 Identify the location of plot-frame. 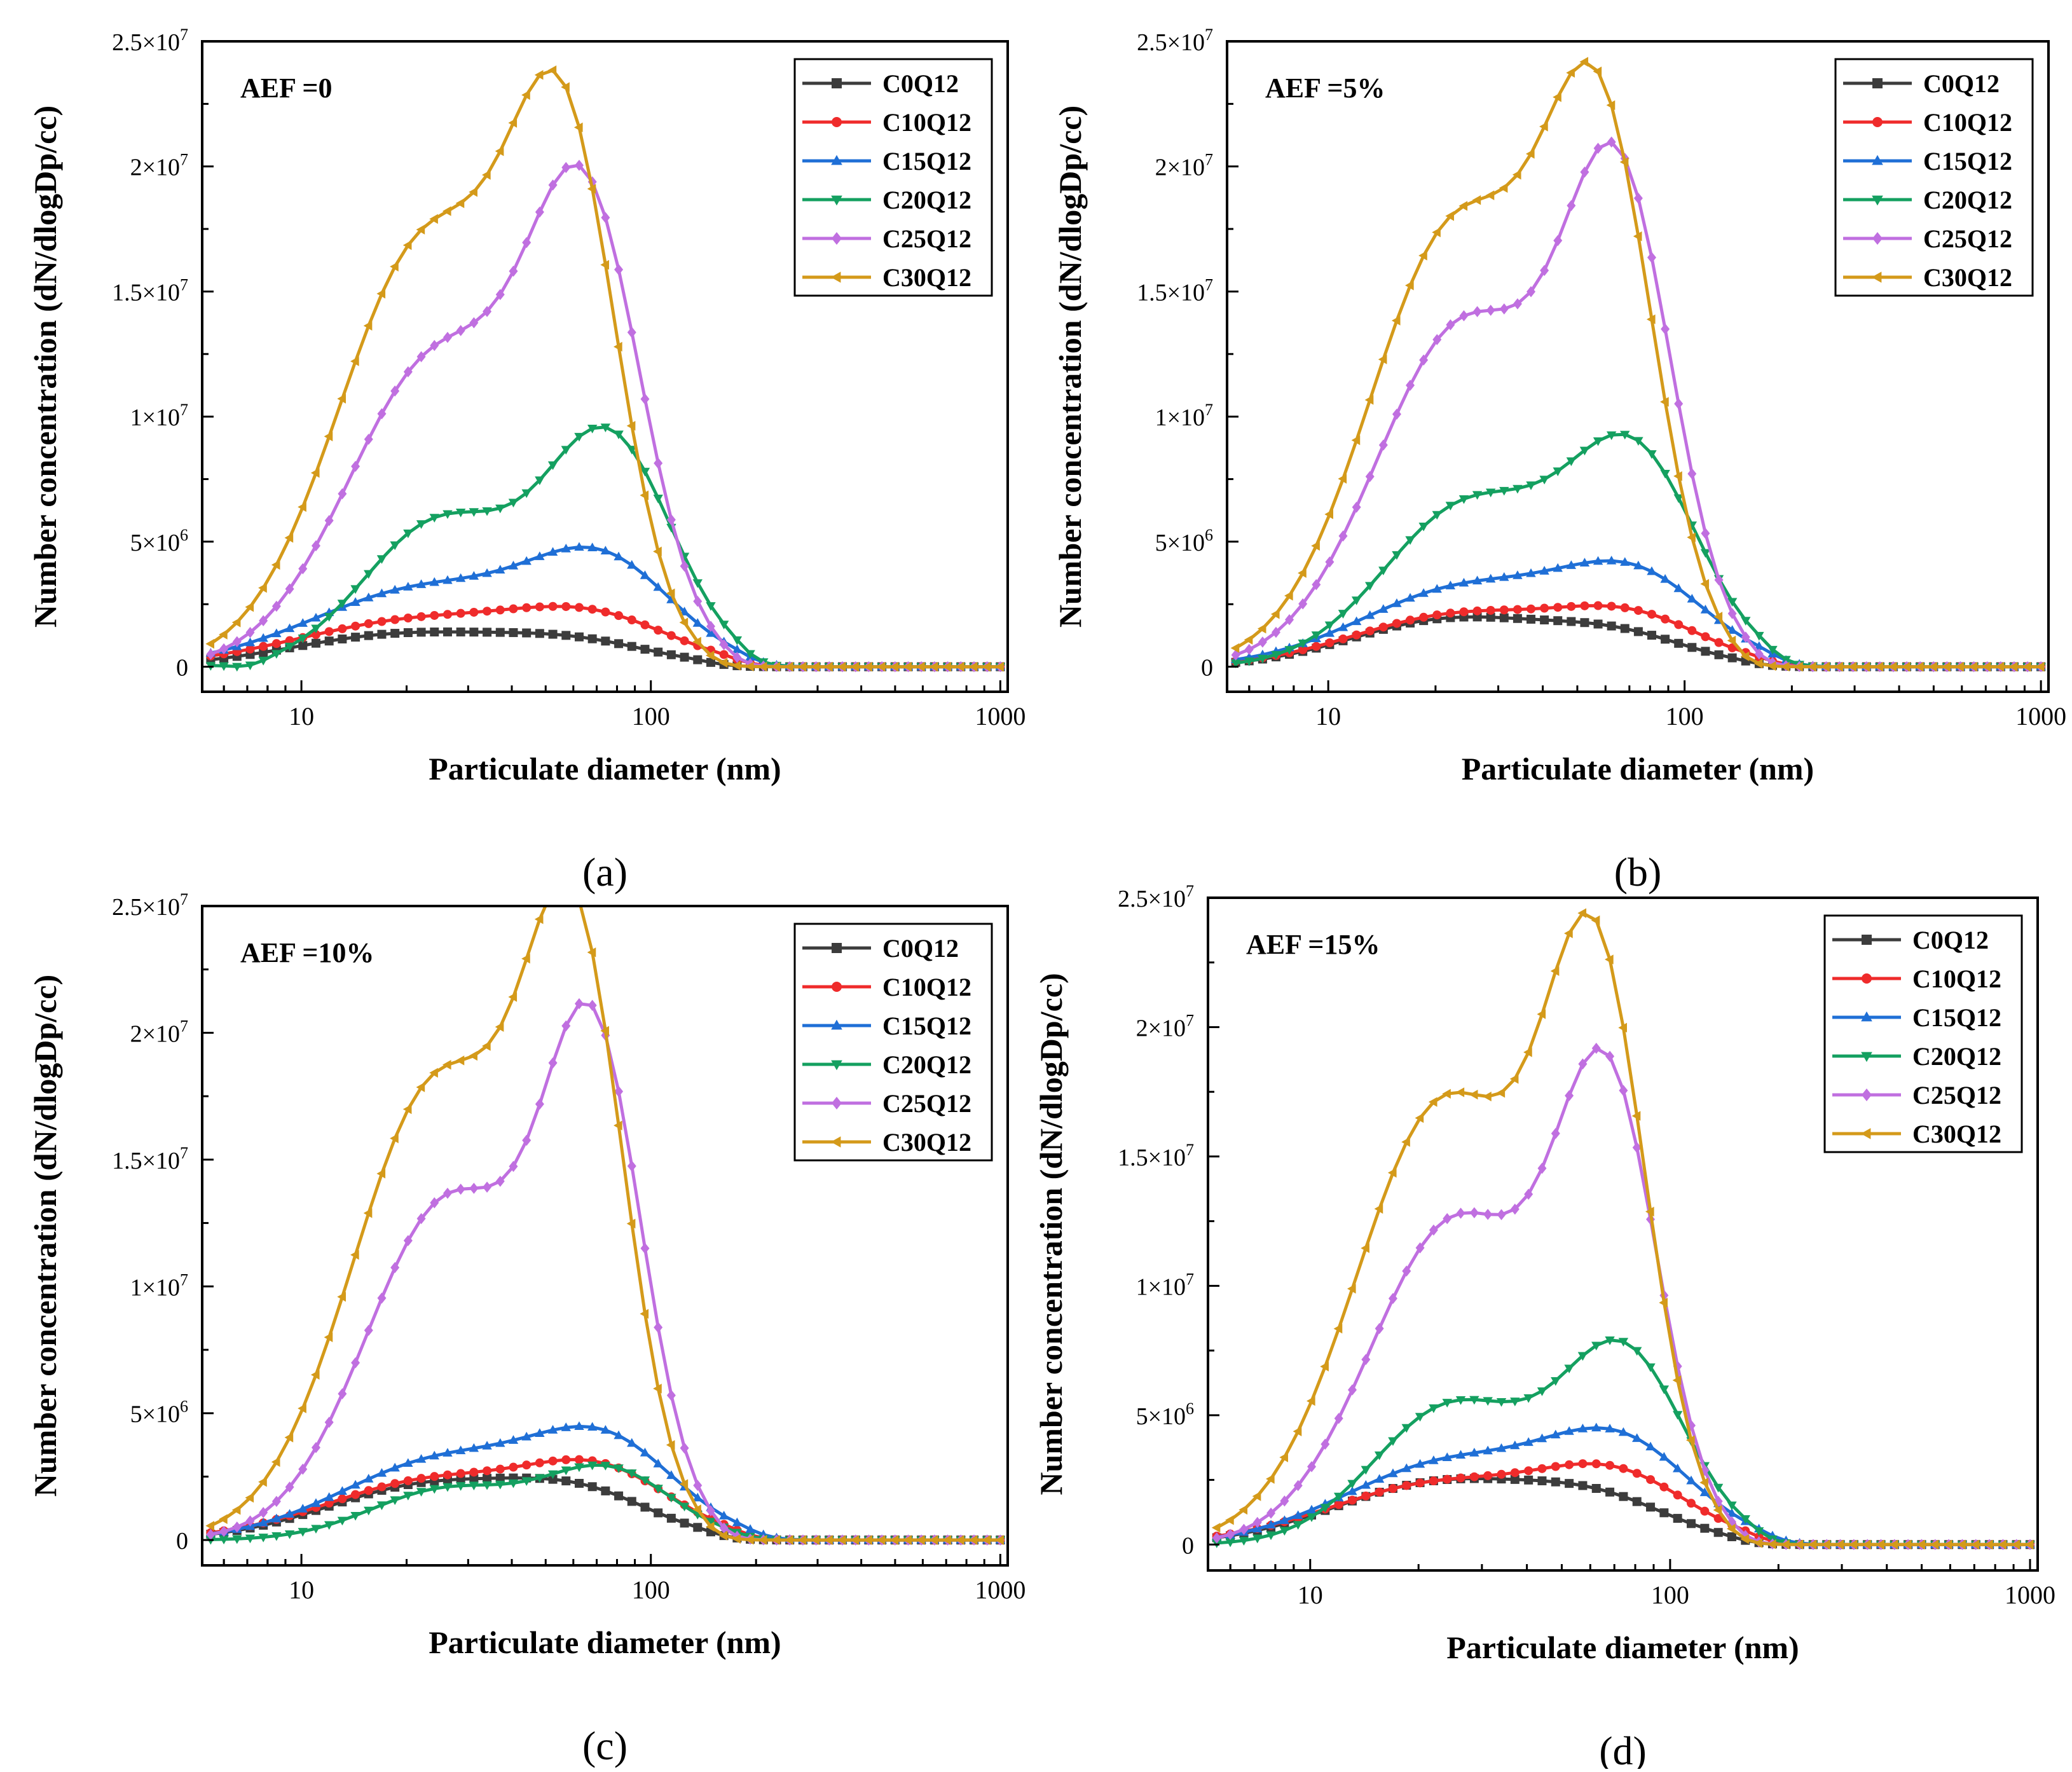
(1638, 366).